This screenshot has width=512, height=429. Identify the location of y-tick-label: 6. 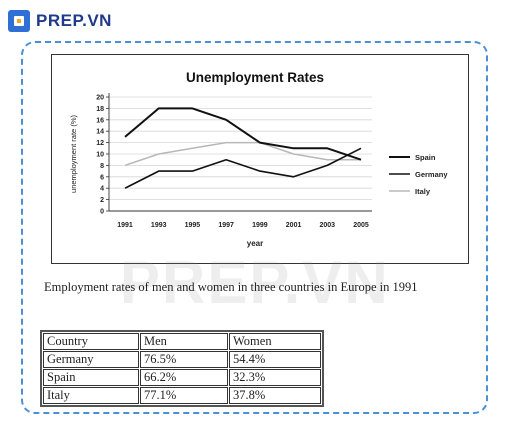
(102, 177).